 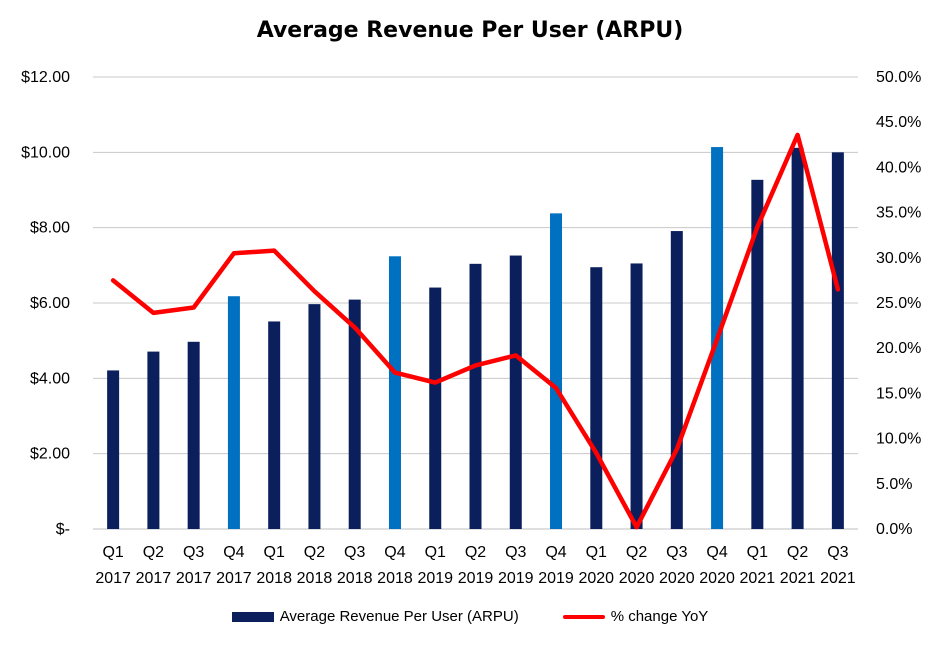 I want to click on legend-item-arpu: Average Revenue Per User (ARPU), so click(x=375, y=616).